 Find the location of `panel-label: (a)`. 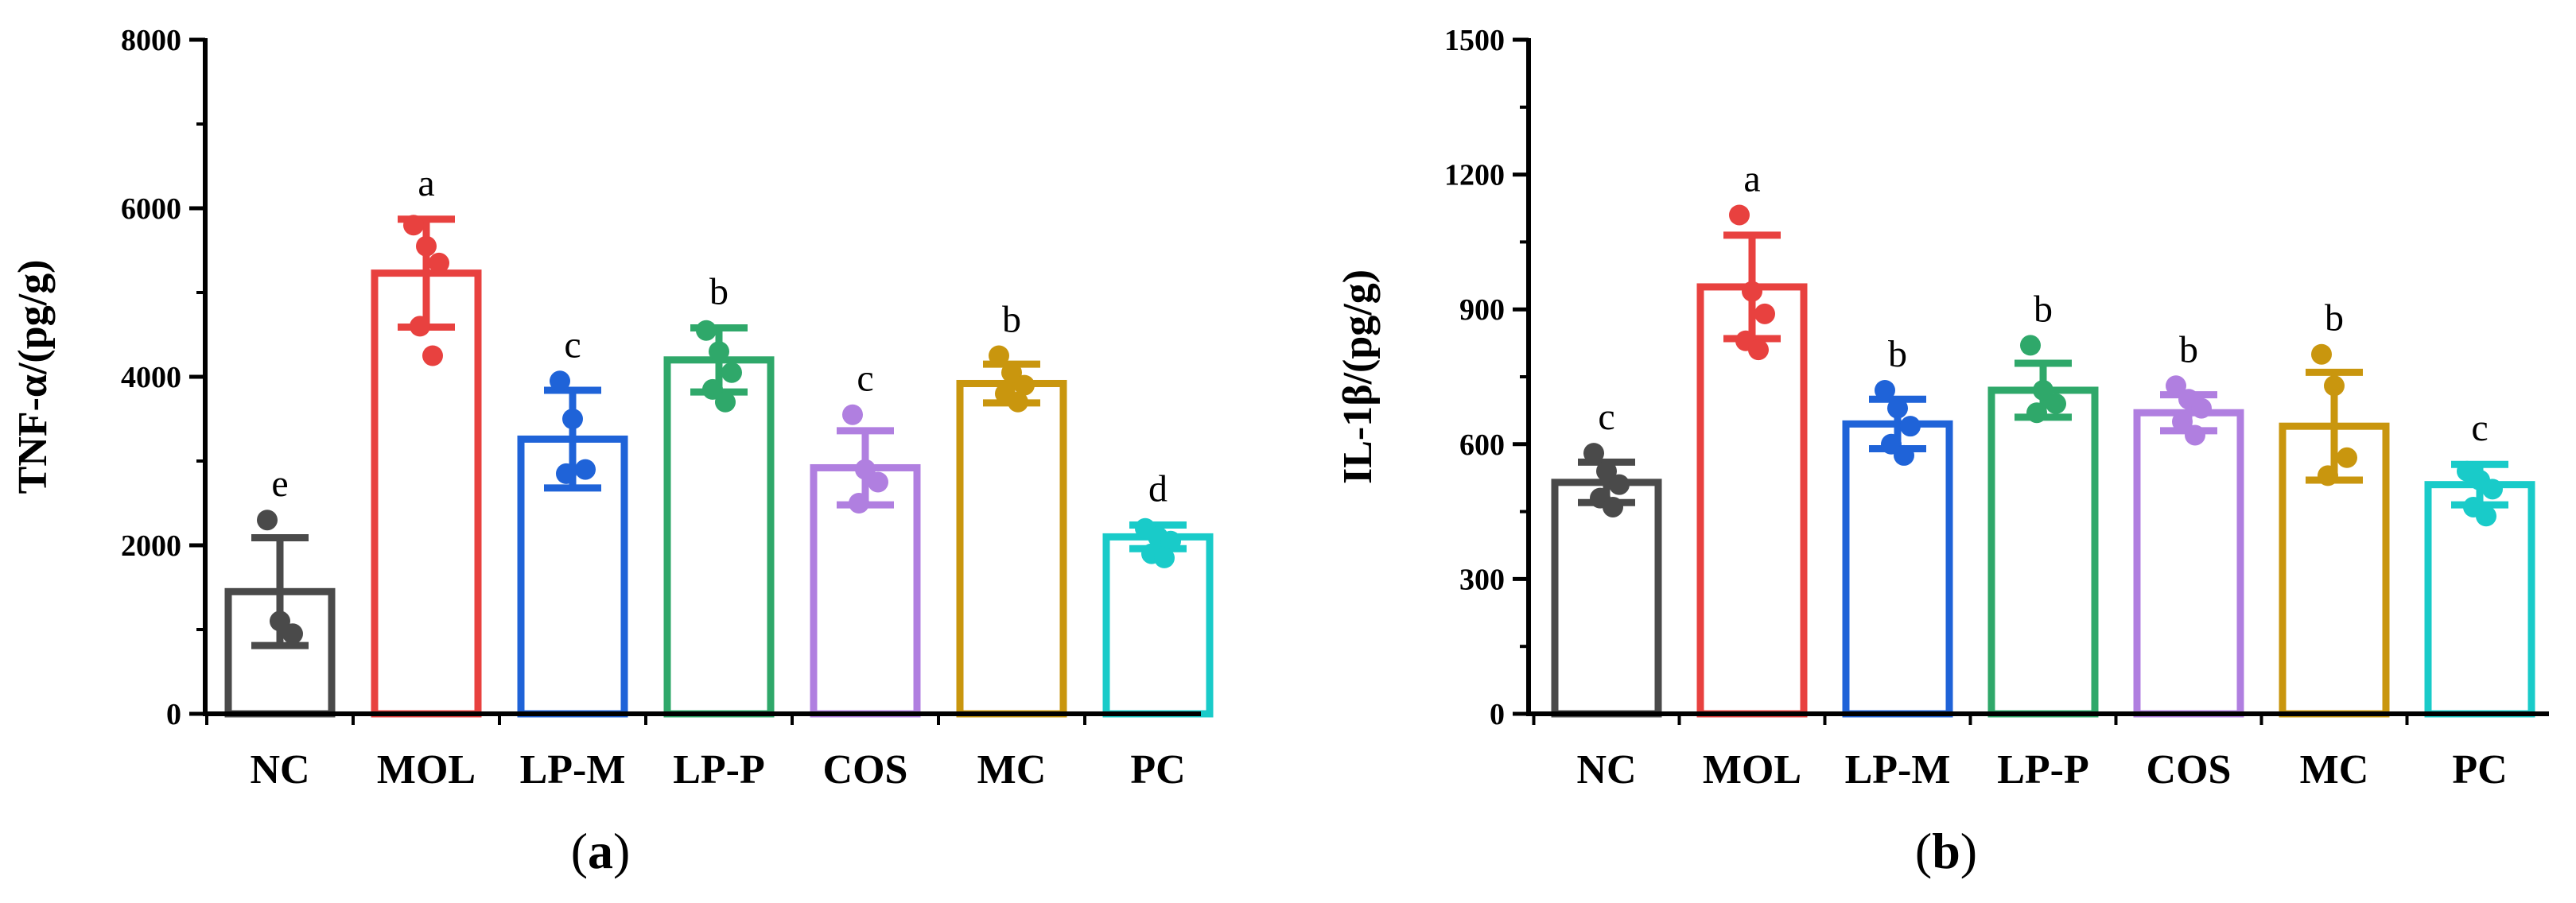

panel-label: (a) is located at coordinates (601, 851).